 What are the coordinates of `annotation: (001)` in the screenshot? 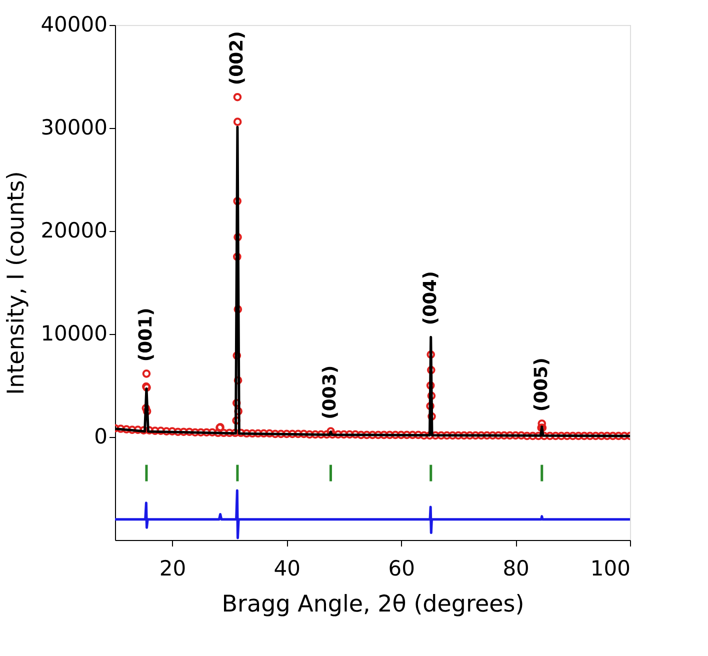 It's located at (145, 335).